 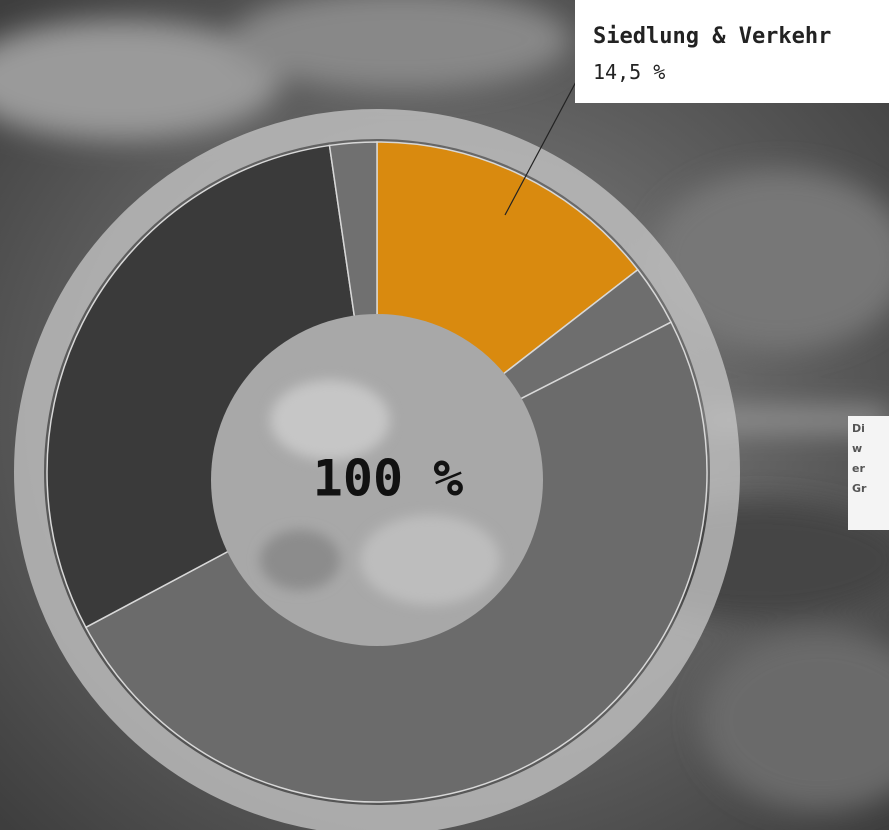 What do you see at coordinates (732, 51) in the screenshot?
I see `label-box` at bounding box center [732, 51].